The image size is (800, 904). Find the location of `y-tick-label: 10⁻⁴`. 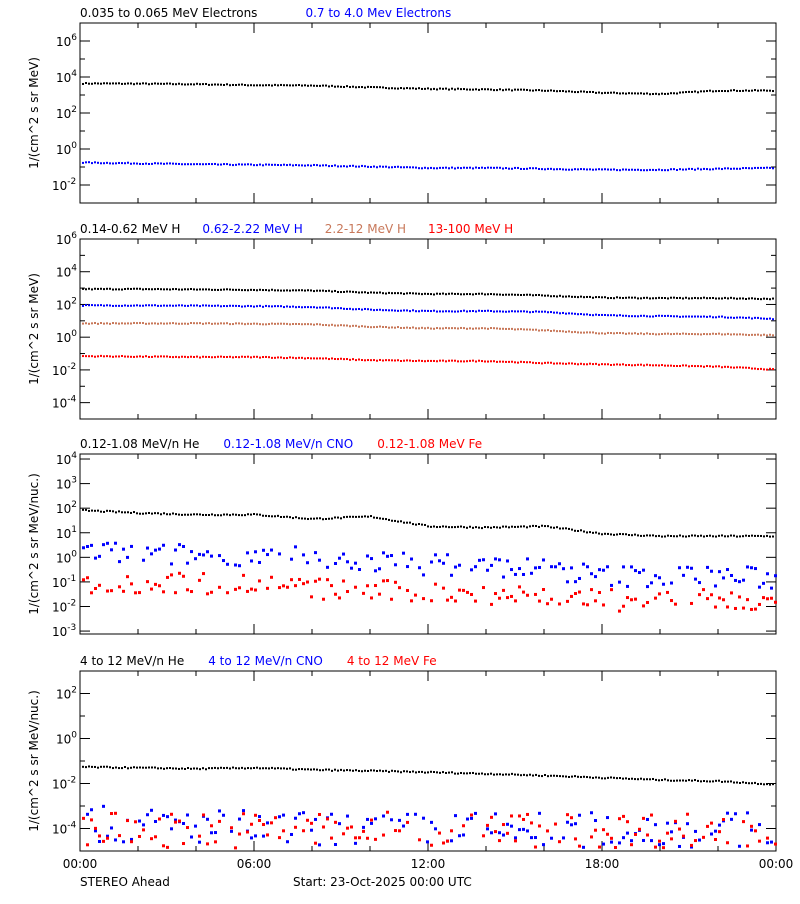

y-tick-label: 10⁻⁴ is located at coordinates (64, 829).